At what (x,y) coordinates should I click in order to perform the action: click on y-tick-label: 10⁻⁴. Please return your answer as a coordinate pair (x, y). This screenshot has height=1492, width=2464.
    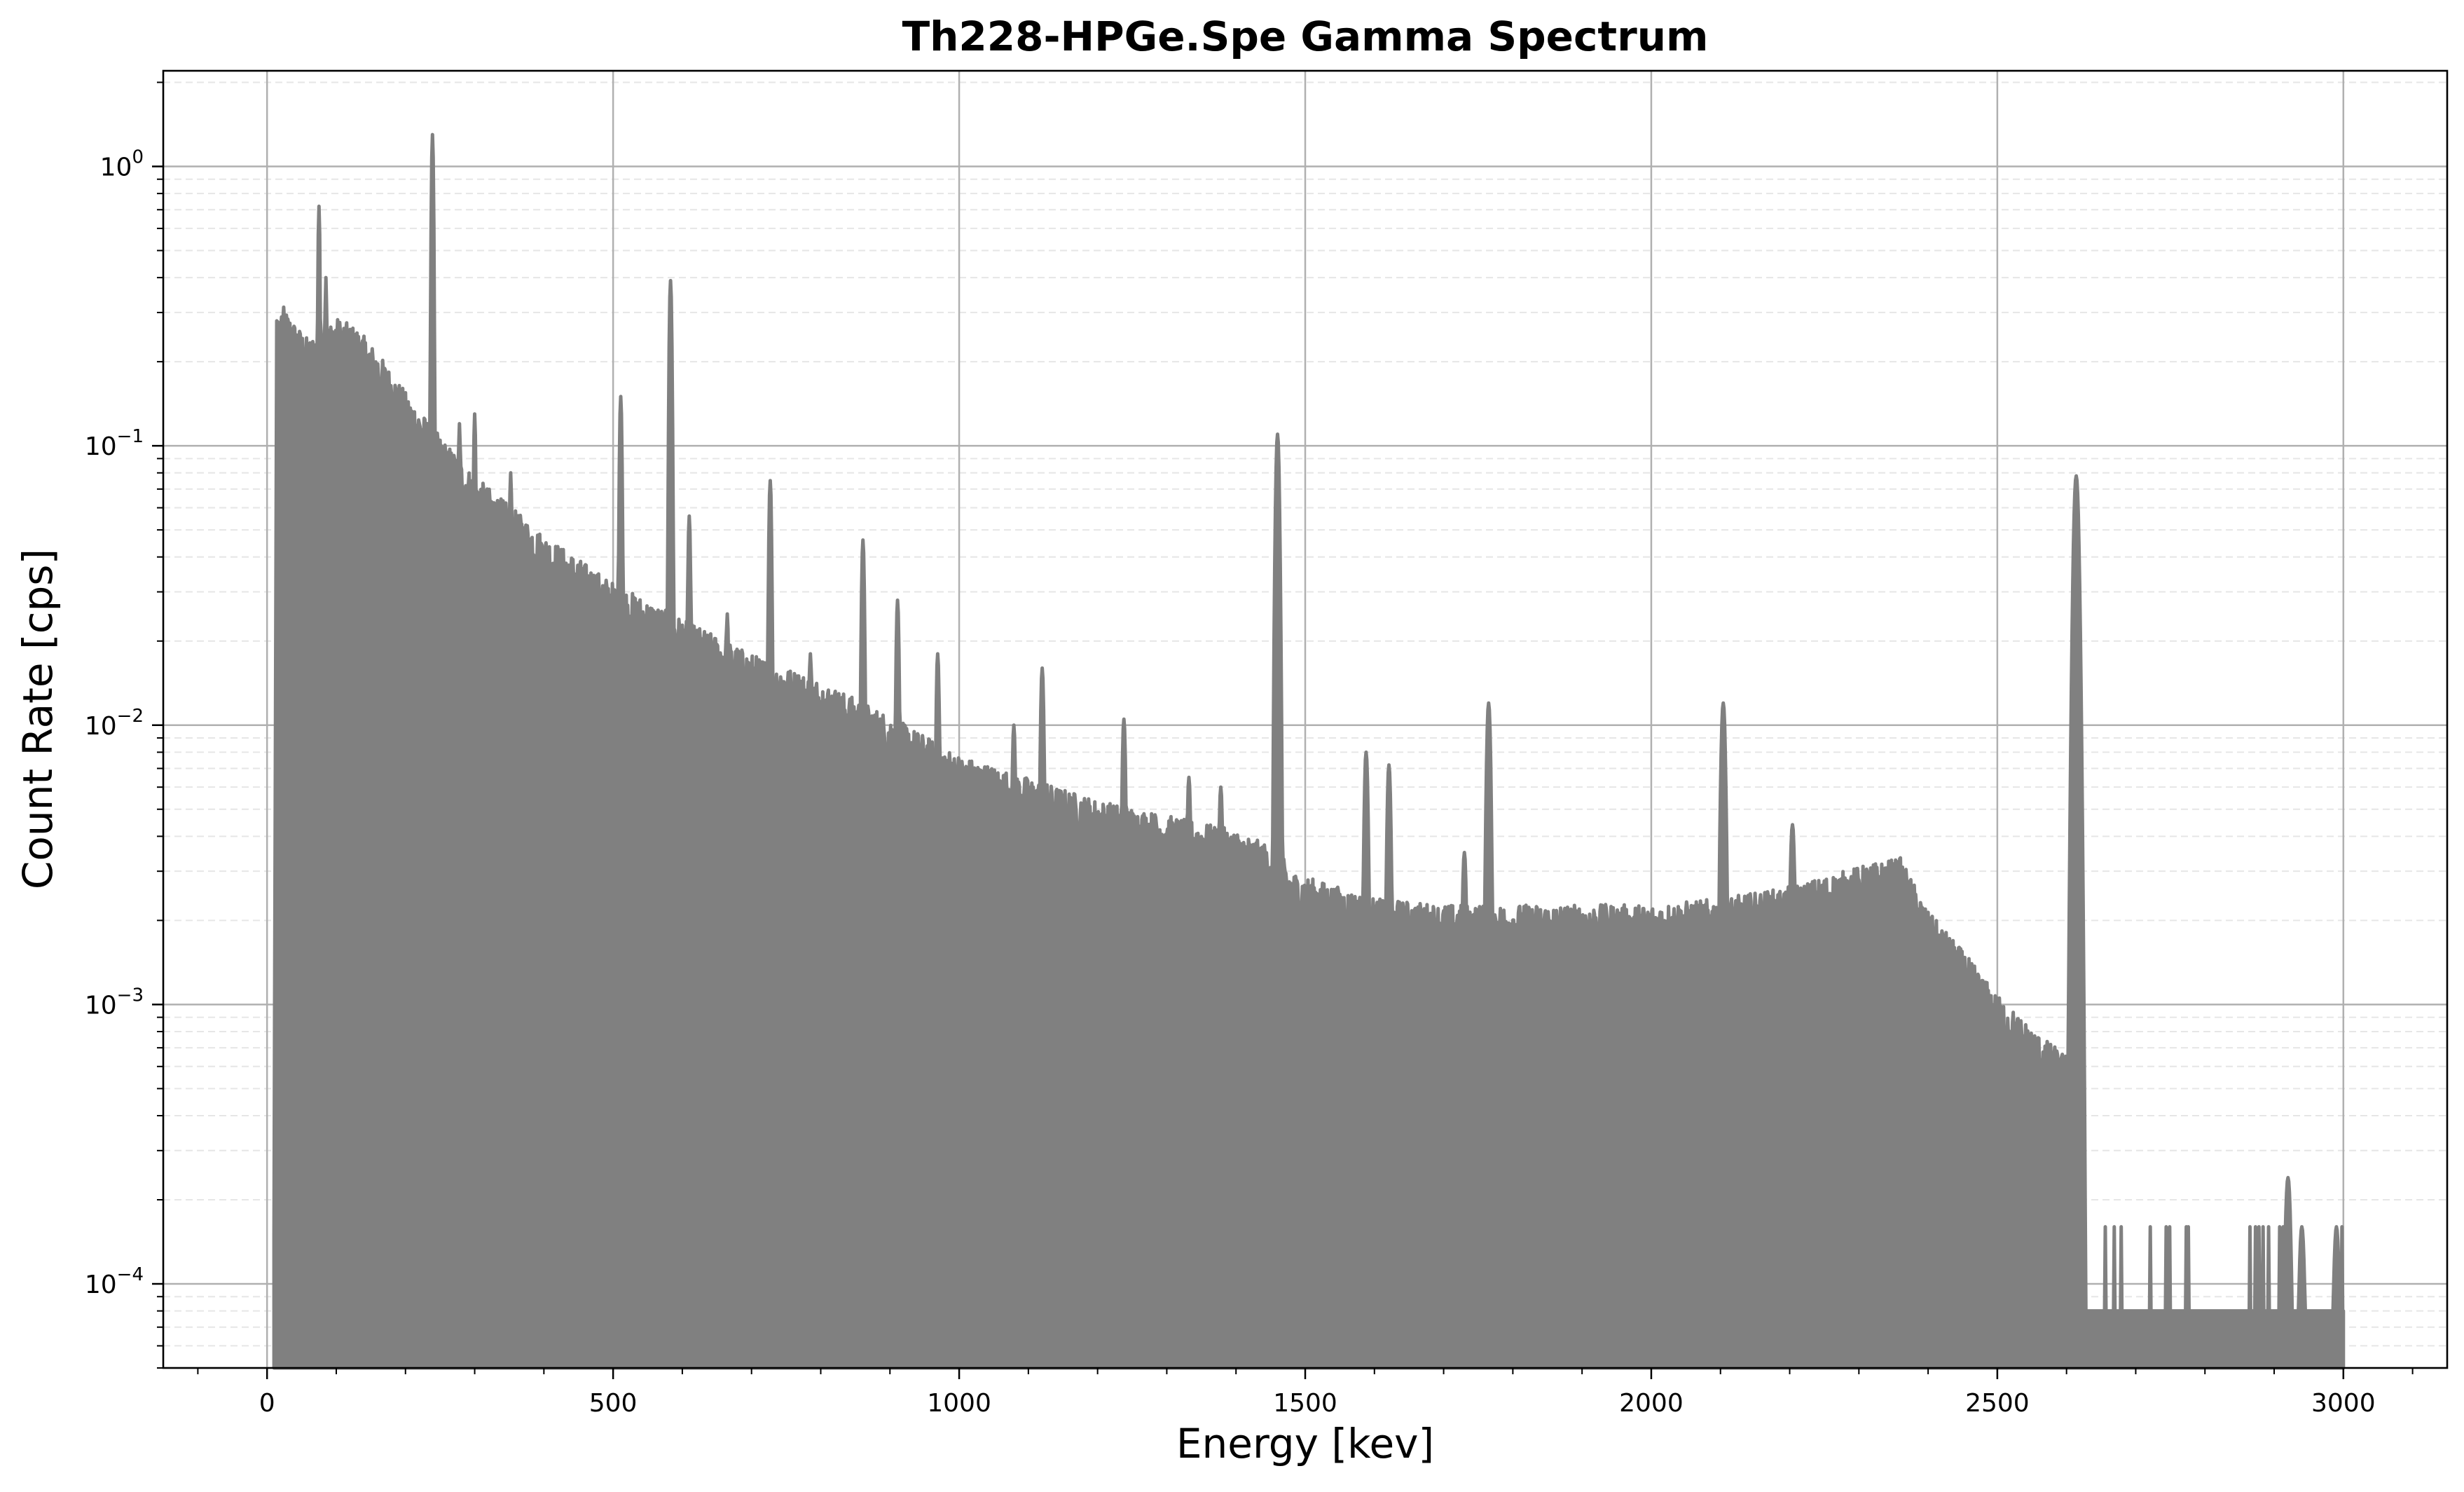
    Looking at the image, I should click on (114, 1281).